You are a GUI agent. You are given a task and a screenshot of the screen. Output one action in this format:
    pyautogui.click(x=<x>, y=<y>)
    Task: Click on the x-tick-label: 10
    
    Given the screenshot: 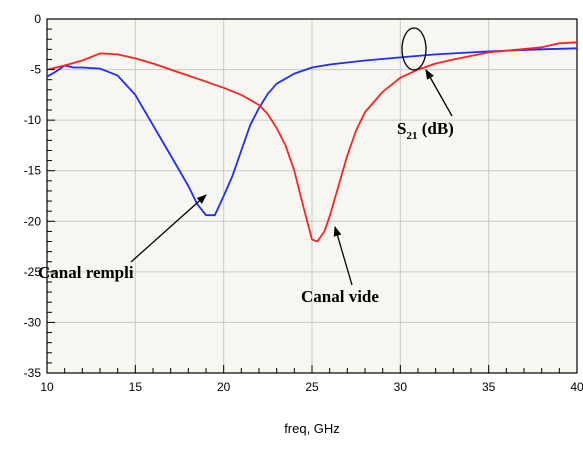 What is the action you would take?
    pyautogui.click(x=47, y=387)
    